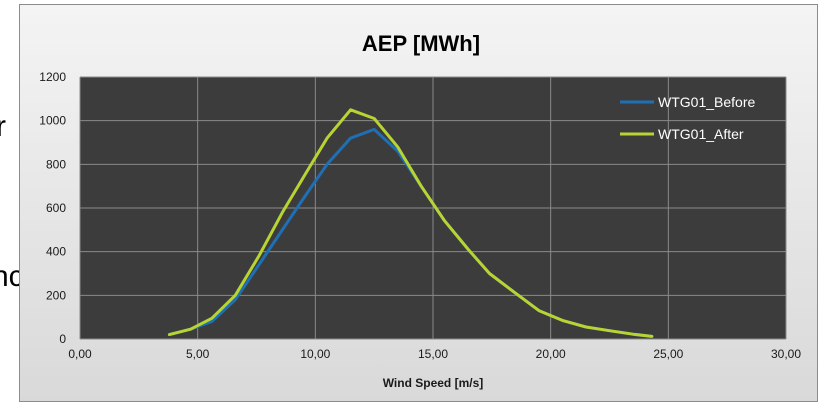 Image resolution: width=828 pixels, height=406 pixels. I want to click on x-tick-label: 5,00, so click(198, 354).